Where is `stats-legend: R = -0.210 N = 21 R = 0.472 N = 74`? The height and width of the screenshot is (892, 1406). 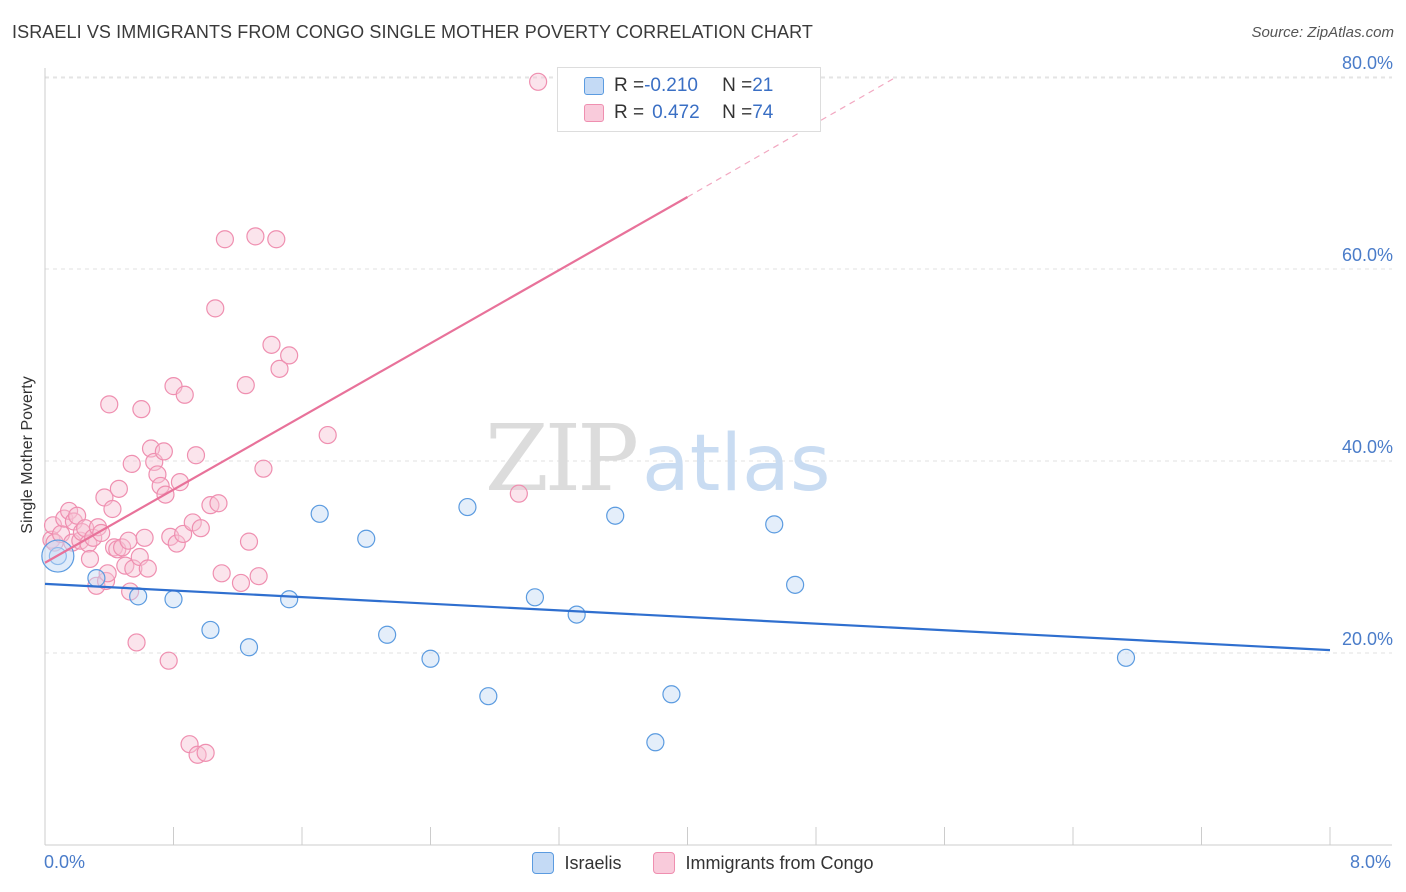 stats-legend: R = -0.210 N = 21 R = 0.472 N = 74 is located at coordinates (689, 99).